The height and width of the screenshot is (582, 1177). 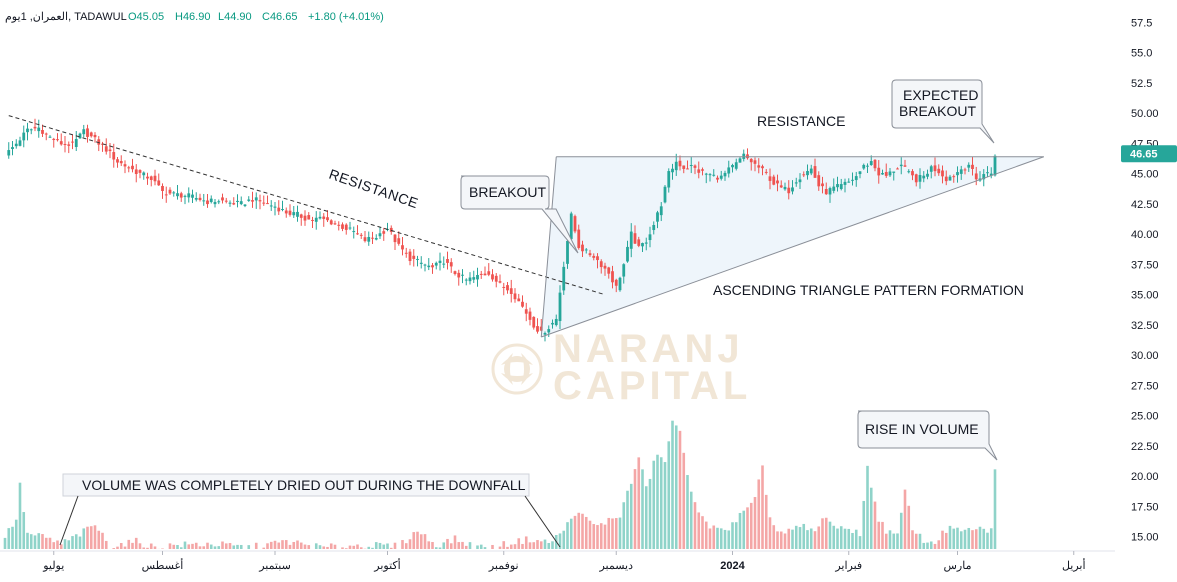 What do you see at coordinates (868, 290) in the screenshot?
I see `triangle-pattern-label: ASCENDING TRIANGLE PATTERN FORMATION` at bounding box center [868, 290].